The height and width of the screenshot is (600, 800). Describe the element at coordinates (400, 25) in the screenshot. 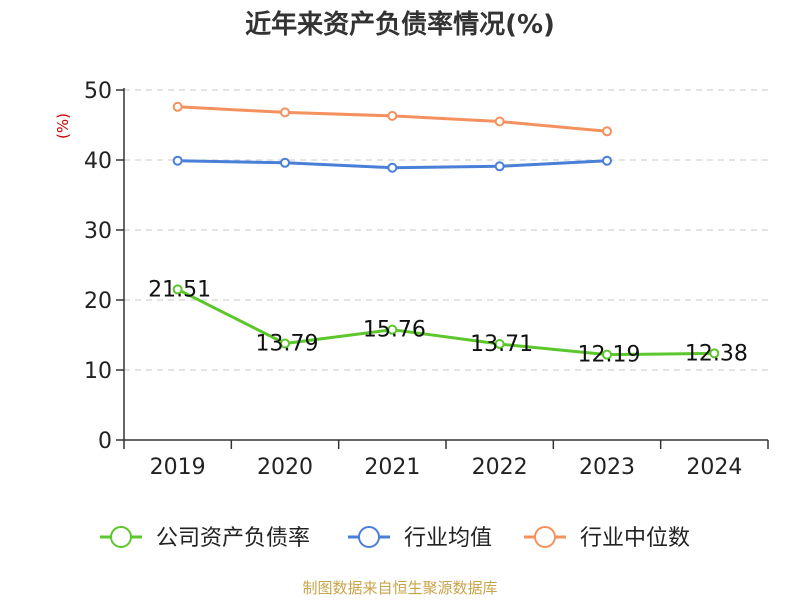

I see `chart-title: 近年来资产负债率情况(%)` at that location.